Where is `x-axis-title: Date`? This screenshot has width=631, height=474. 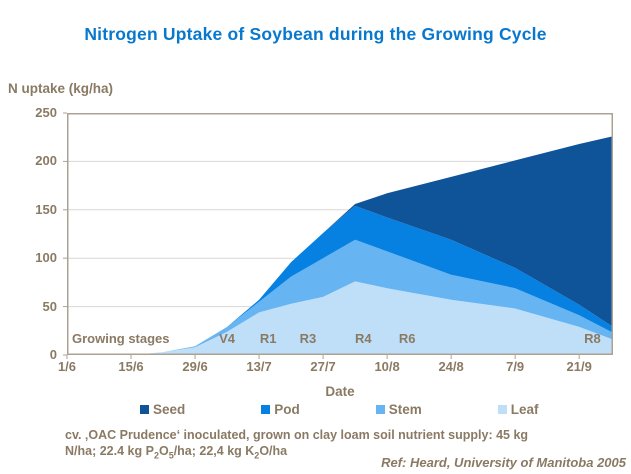
x-axis-title: Date is located at coordinates (340, 391).